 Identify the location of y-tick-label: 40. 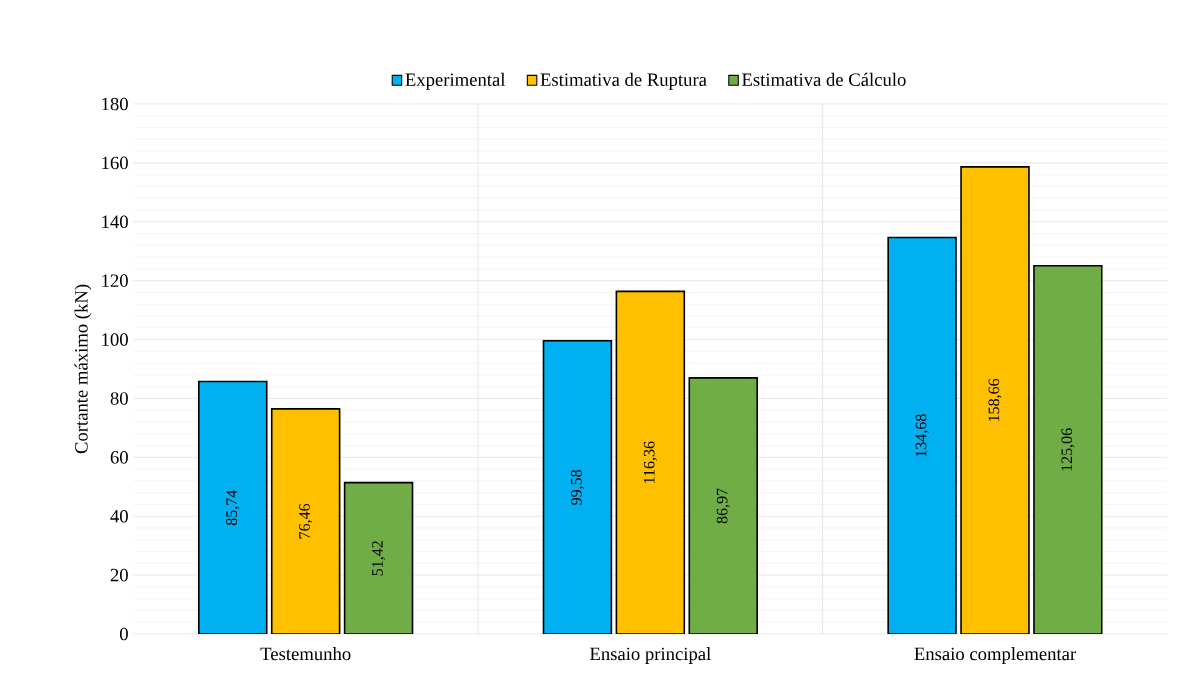
(119, 516).